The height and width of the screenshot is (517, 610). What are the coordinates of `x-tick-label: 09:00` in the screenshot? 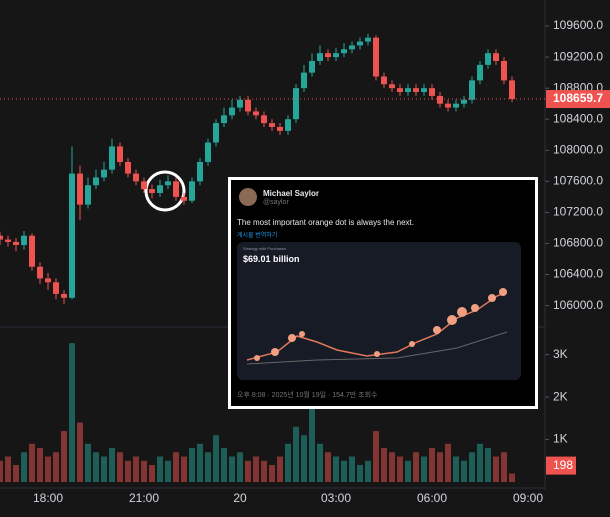 It's located at (528, 498).